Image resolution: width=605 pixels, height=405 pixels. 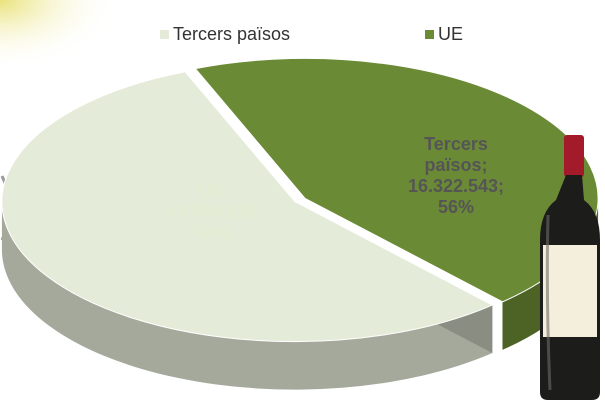 I want to click on data-label: Tercers països; 16.322.543; 56%, so click(x=456, y=175).